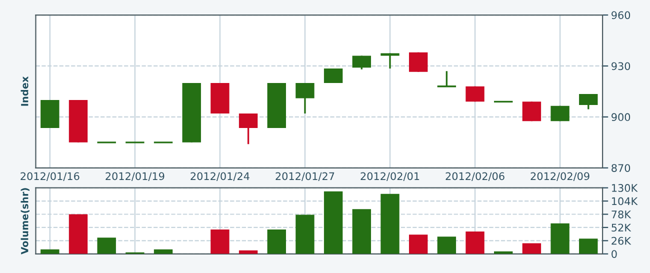  Describe the element at coordinates (625, 201) in the screenshot. I see `y-tick-label: 104K` at that location.